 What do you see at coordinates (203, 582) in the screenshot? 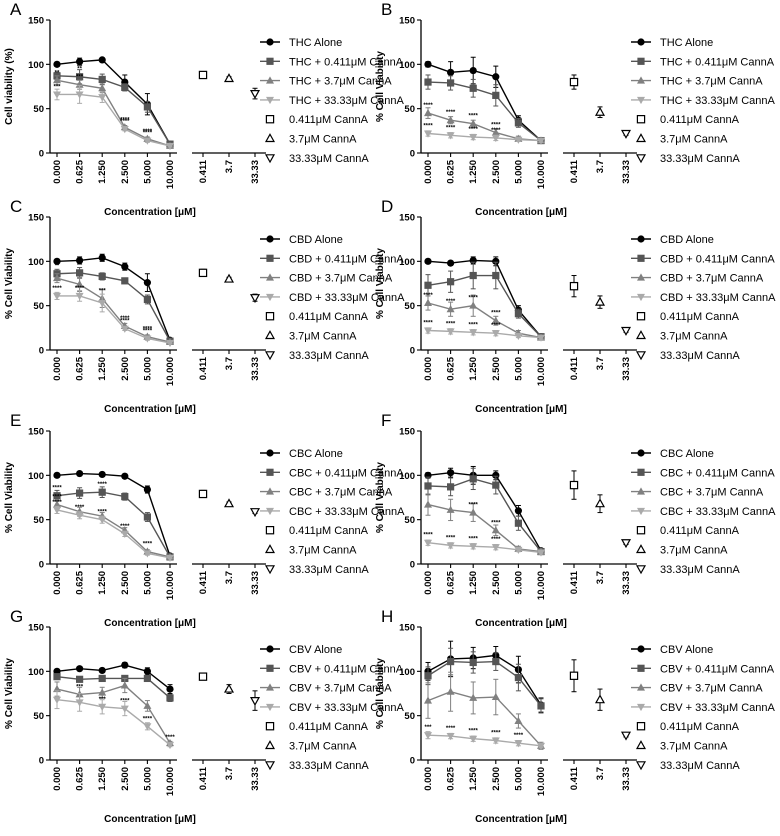
I see `x-tick-label-single: 0.411` at bounding box center [203, 582].